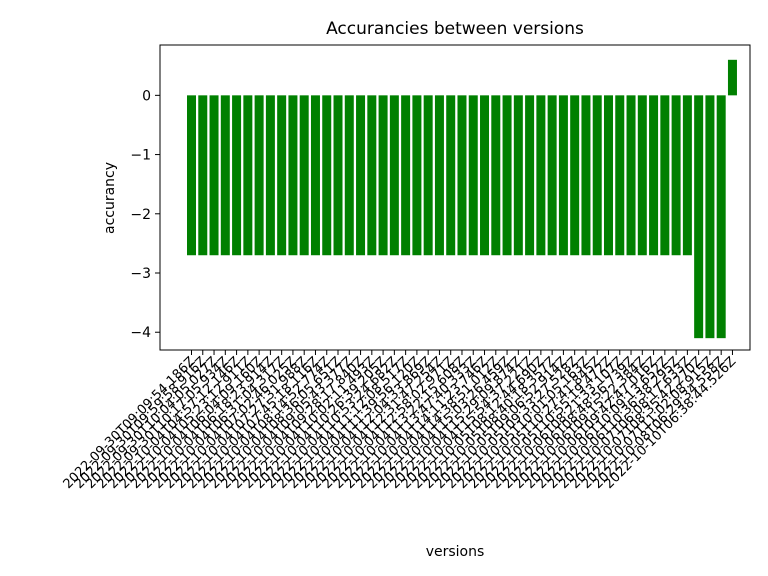 The height and width of the screenshot is (576, 768). What do you see at coordinates (140, 274) in the screenshot?
I see `y-tick-label: −3` at bounding box center [140, 274].